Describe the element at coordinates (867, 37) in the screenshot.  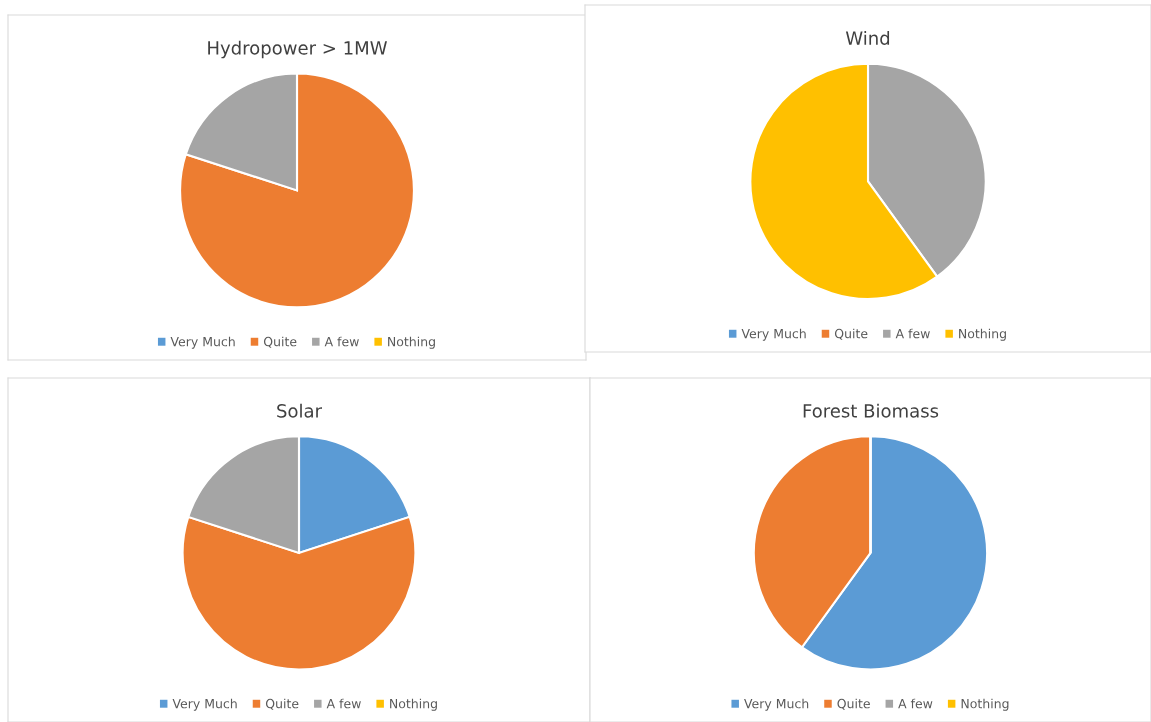
I see `chart-title: Wind` at that location.